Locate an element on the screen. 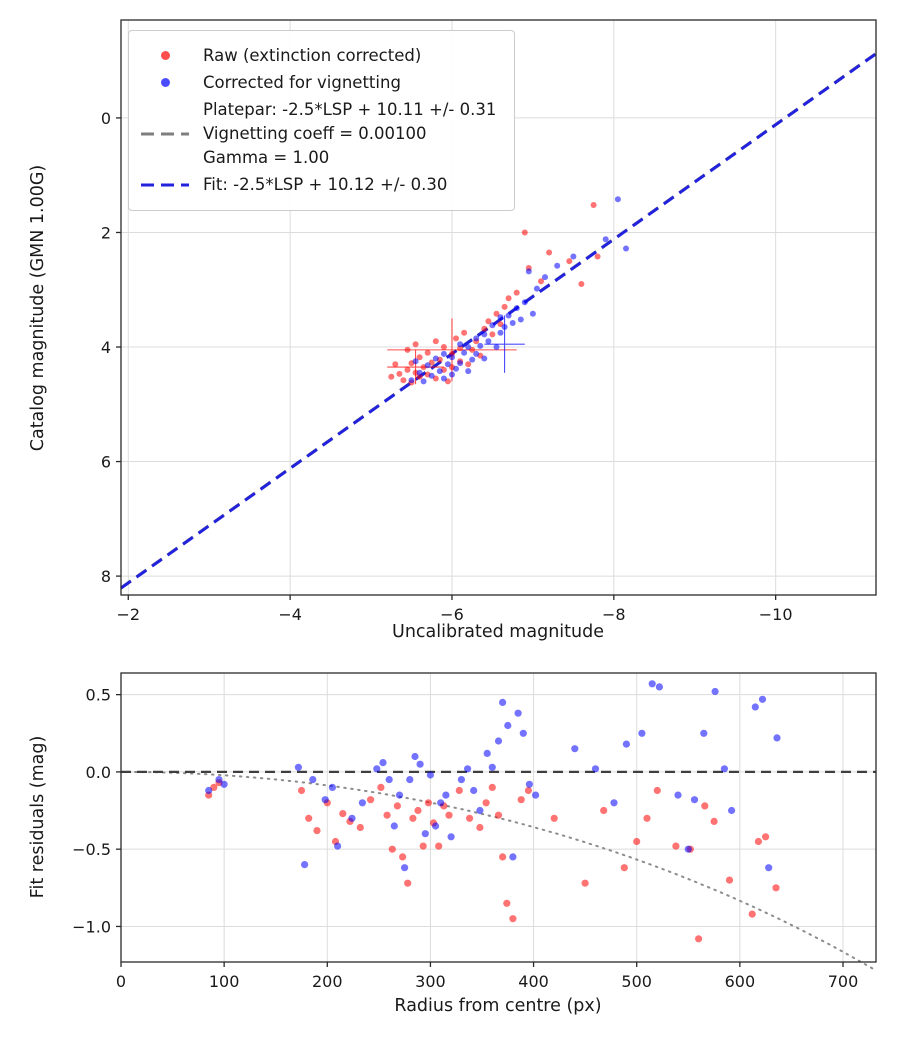  x-tick-label: −10 is located at coordinates (776, 614).